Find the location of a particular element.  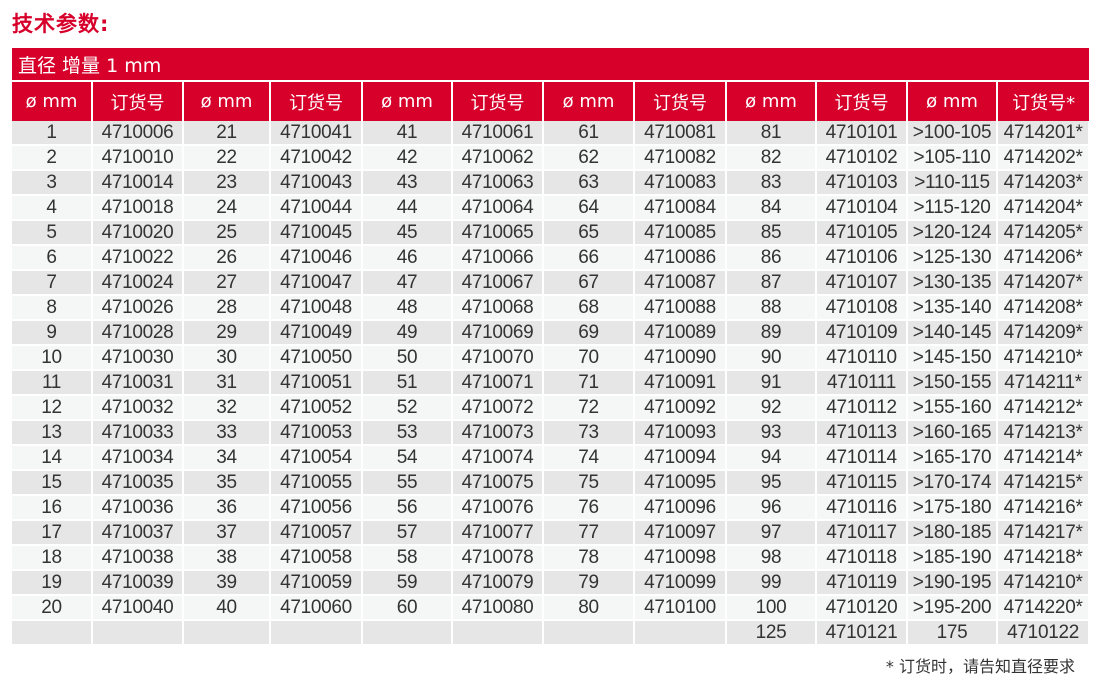

order-number-cell: 4714204* is located at coordinates (1044, 208).